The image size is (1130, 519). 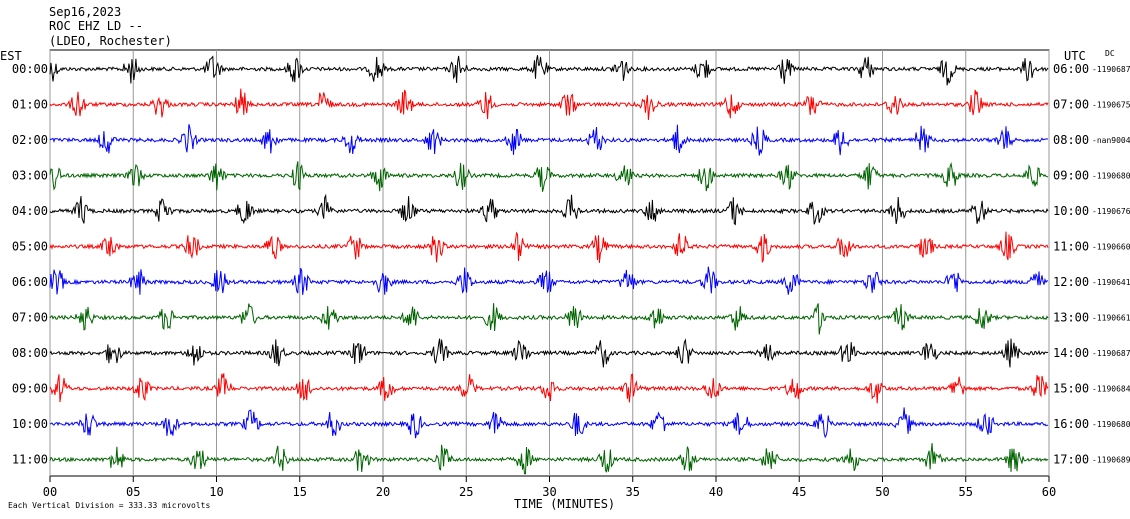 I want to click on est-hour-label: 02:00, so click(x=30, y=140).